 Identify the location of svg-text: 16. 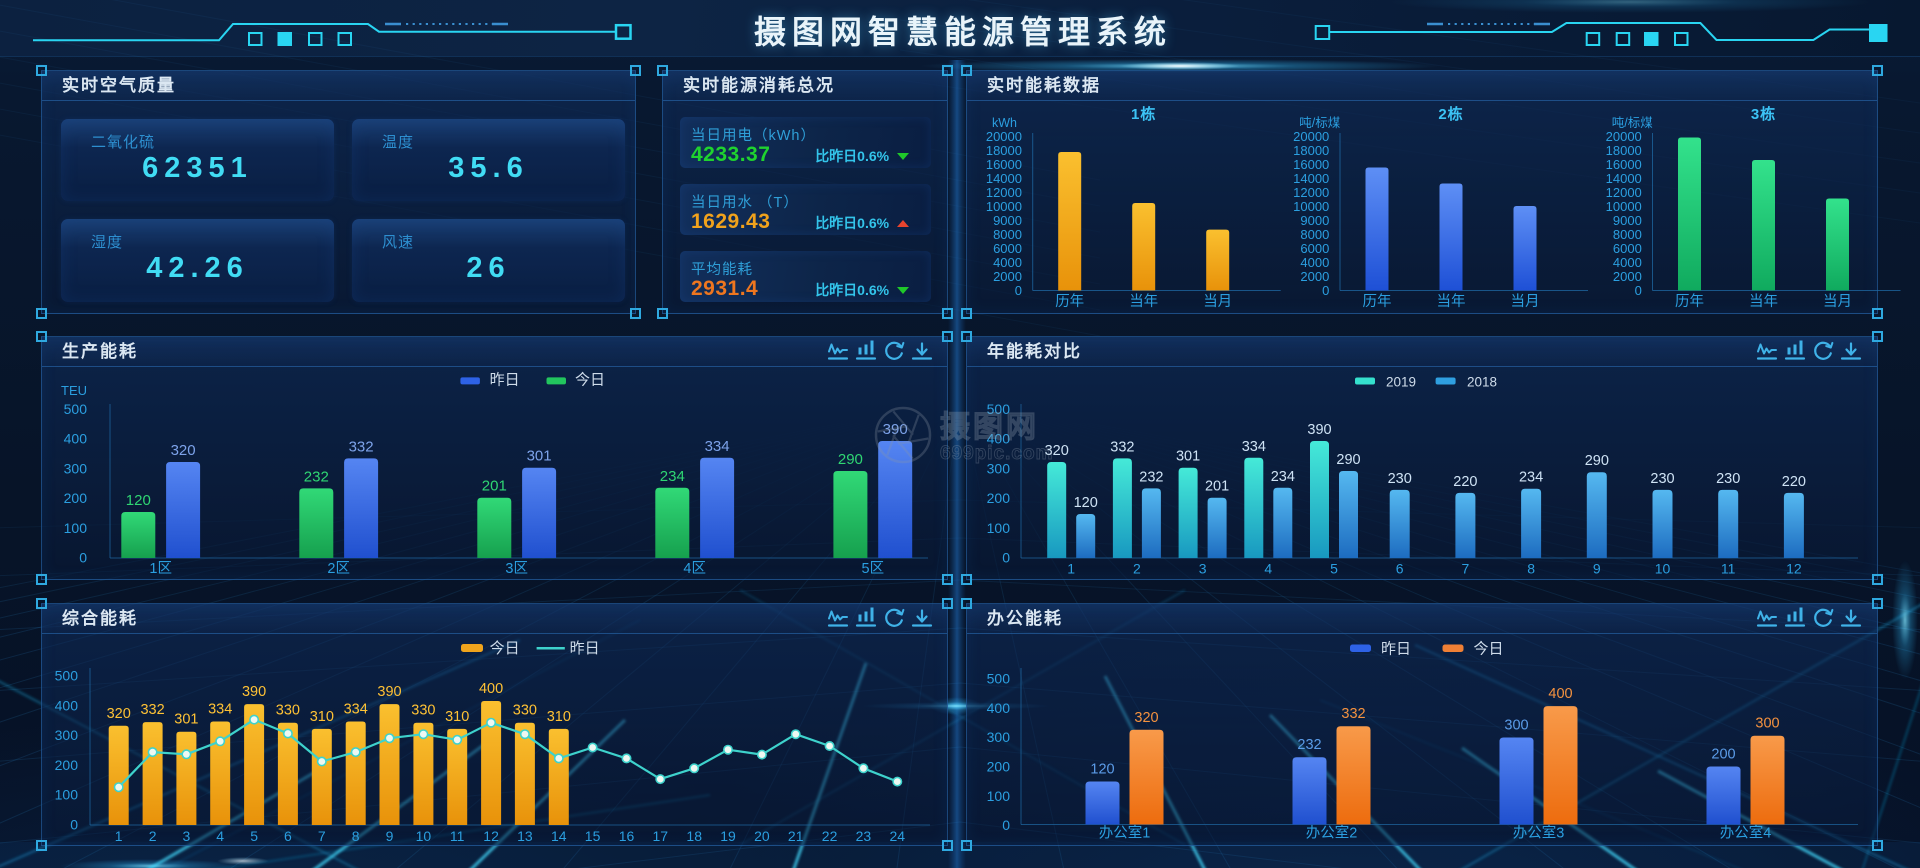
(627, 836).